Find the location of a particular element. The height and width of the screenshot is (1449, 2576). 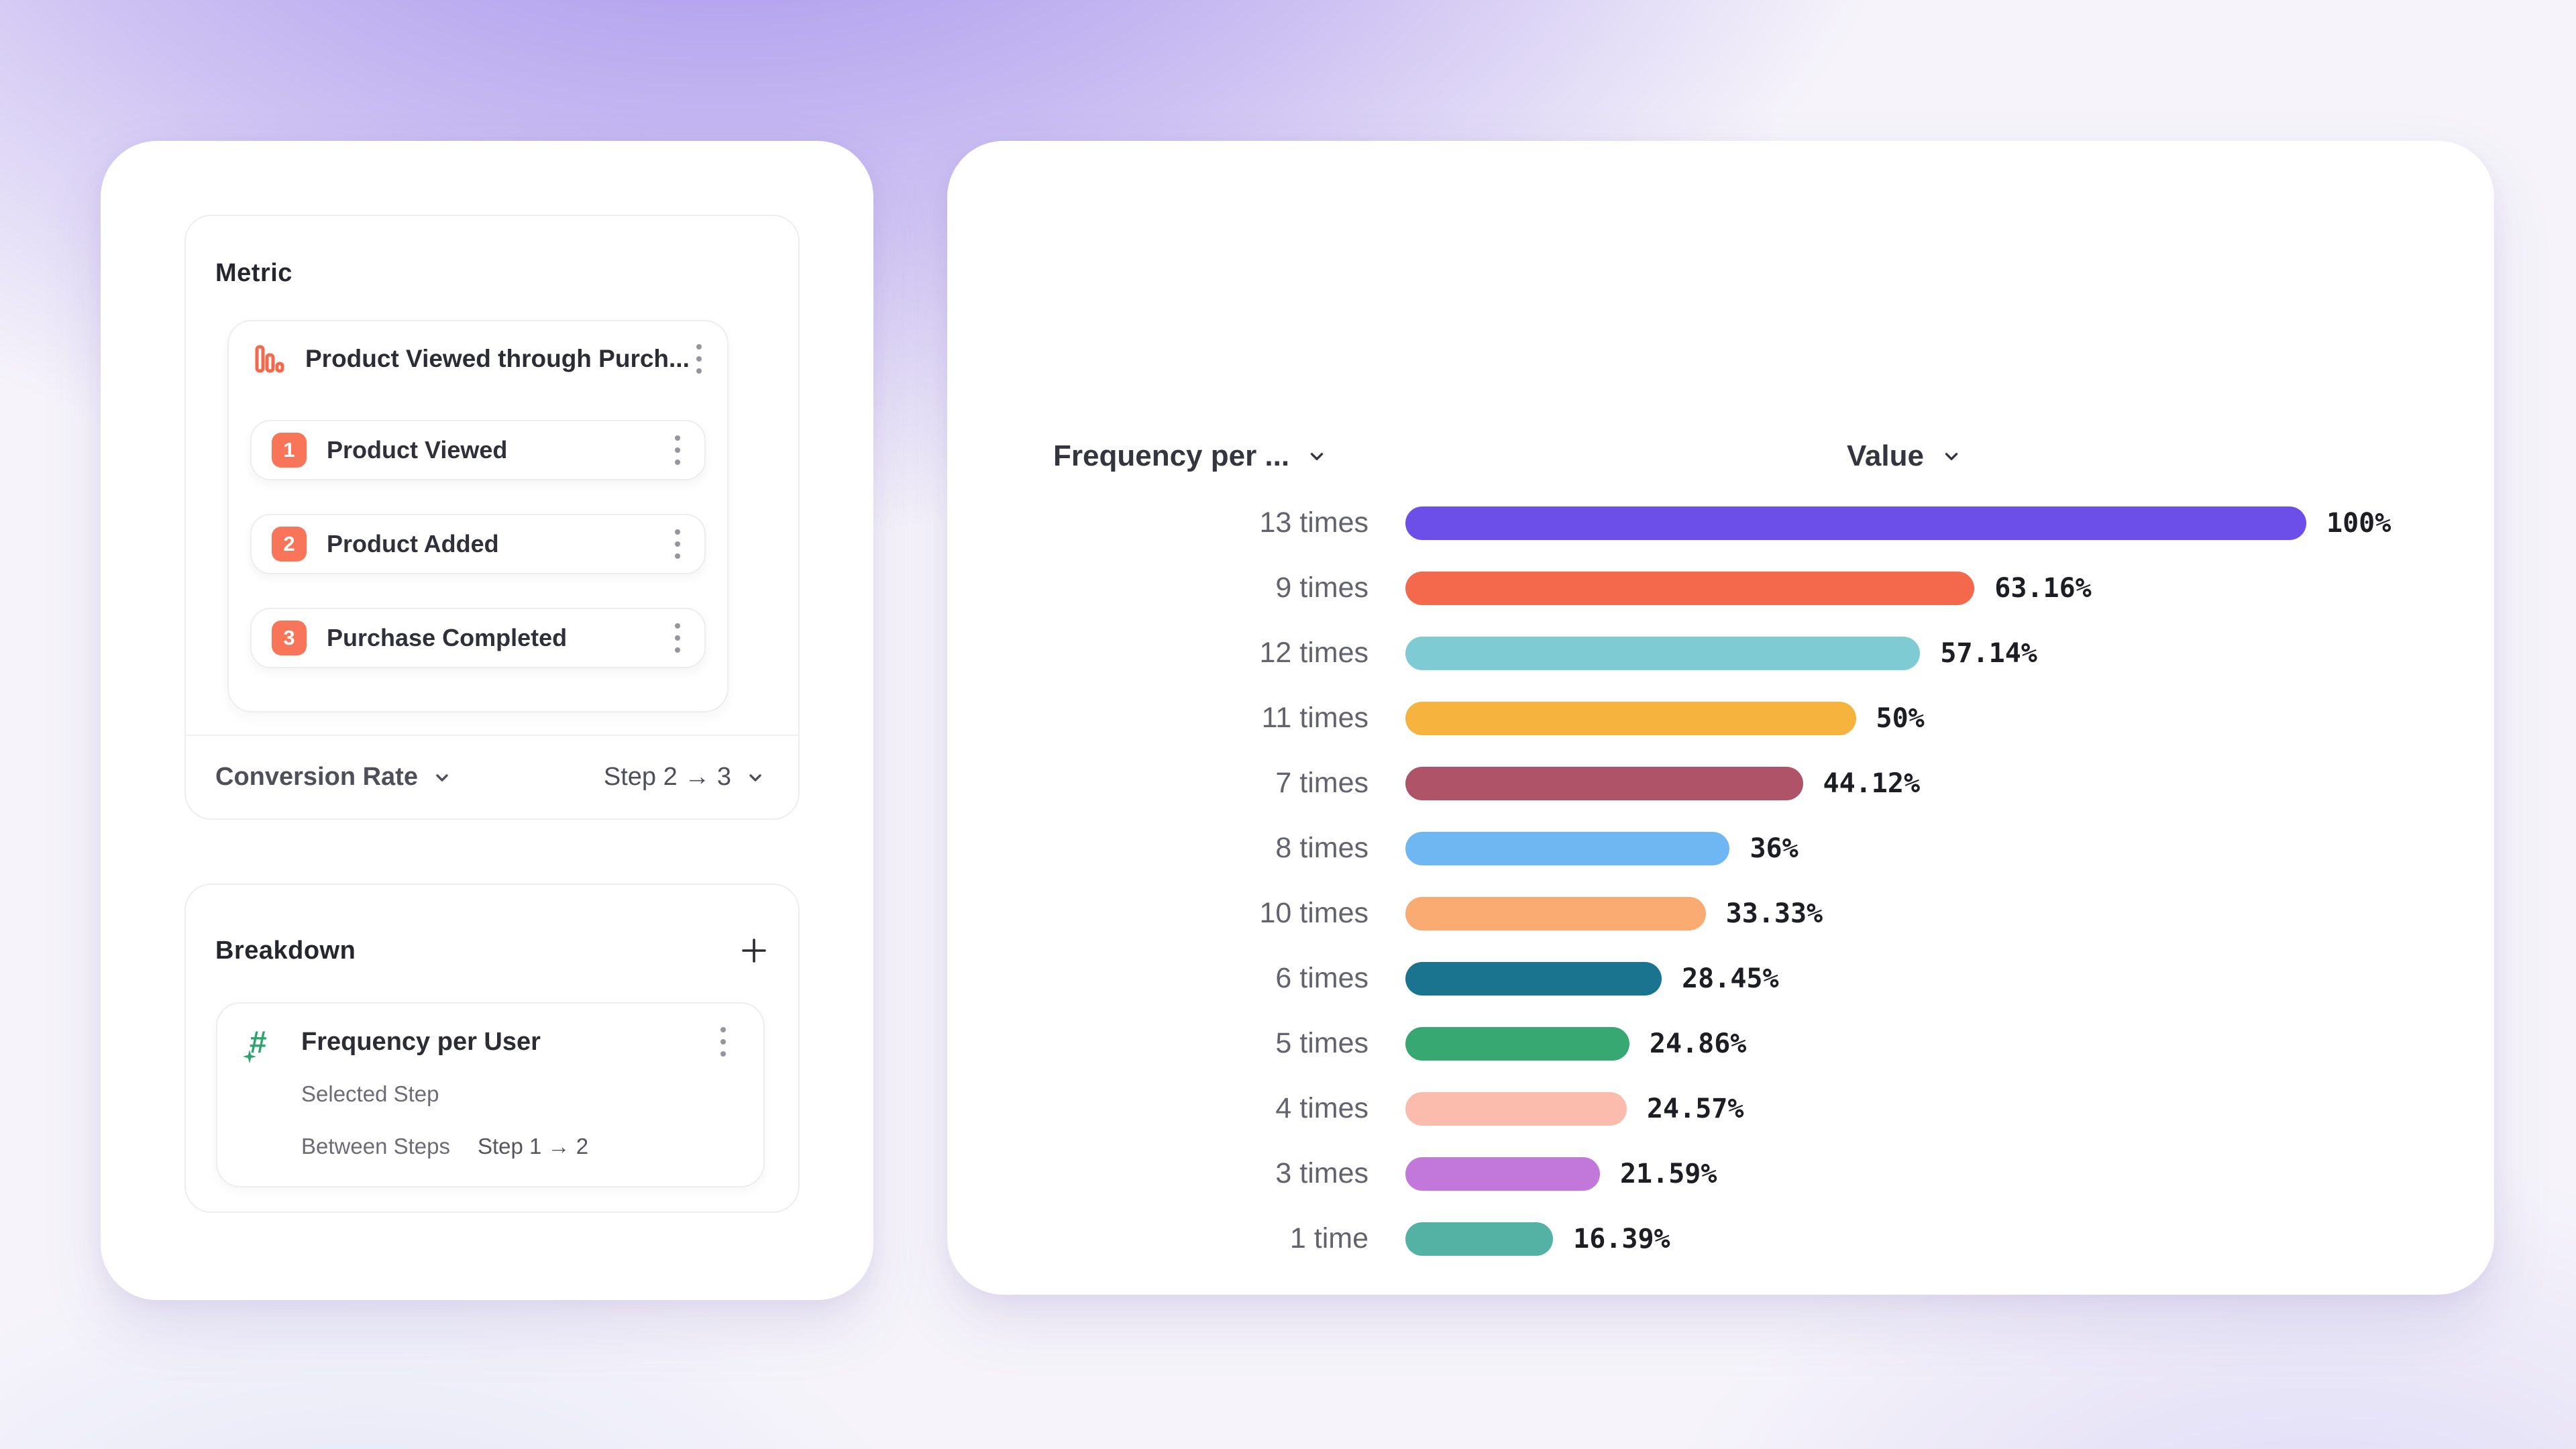

funnel-step-3: 3 Purchase Completed is located at coordinates (478, 638).